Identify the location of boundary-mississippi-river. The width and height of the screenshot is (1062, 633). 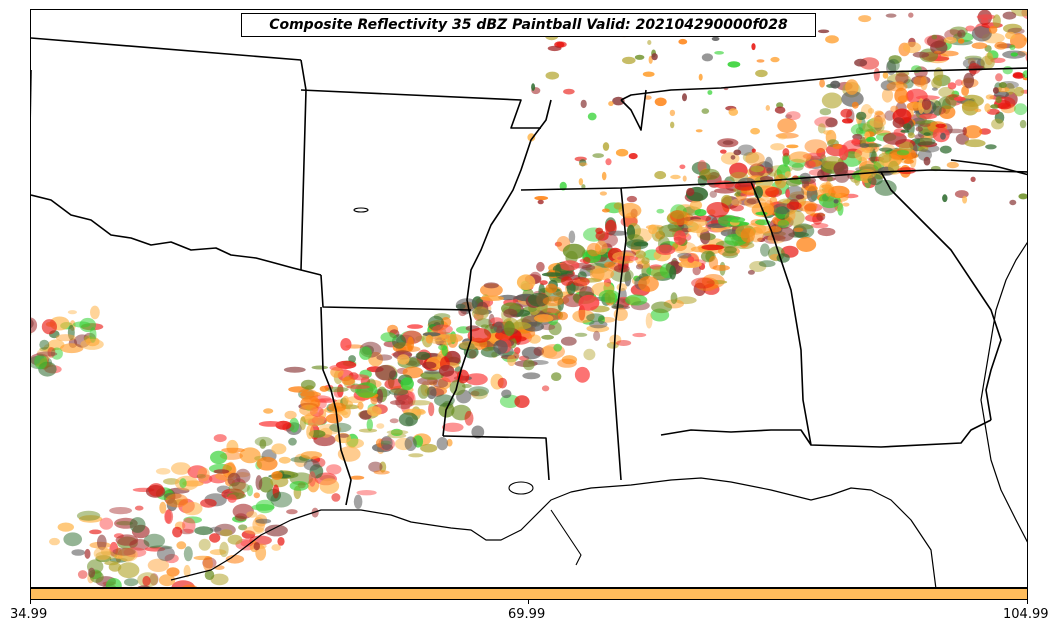
(497, 268).